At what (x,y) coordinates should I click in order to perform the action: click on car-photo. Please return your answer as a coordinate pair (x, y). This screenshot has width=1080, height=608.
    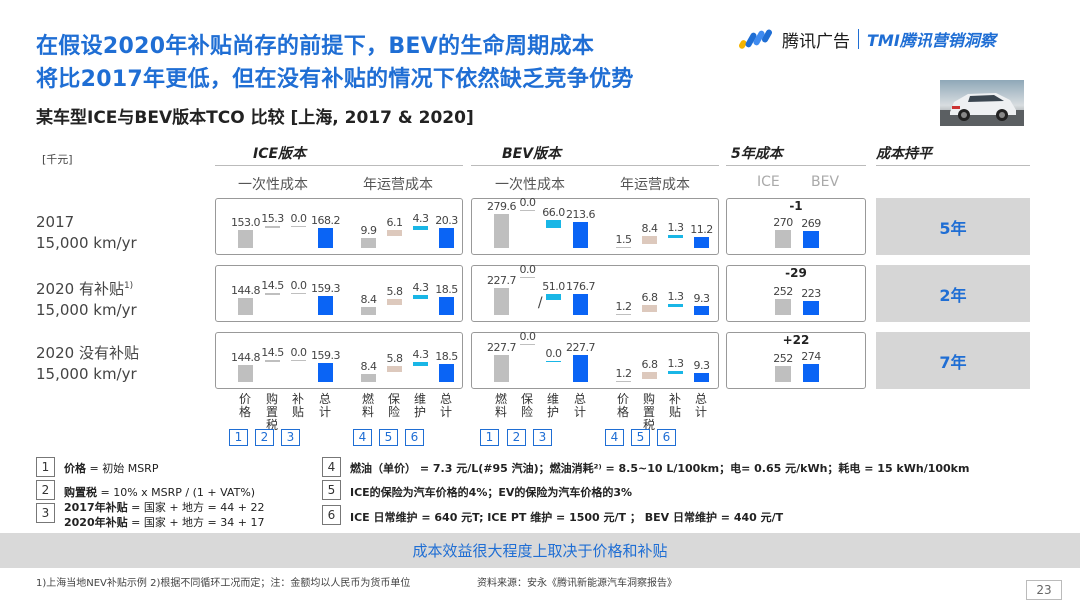
    Looking at the image, I should click on (982, 103).